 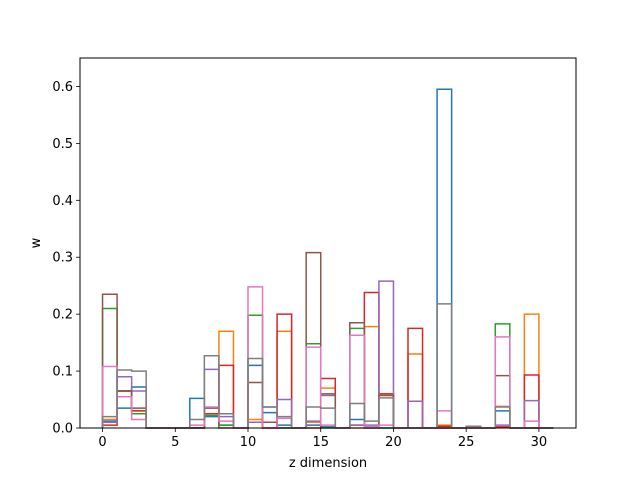 I want to click on y-tick-label: 0.0, so click(x=62, y=429).